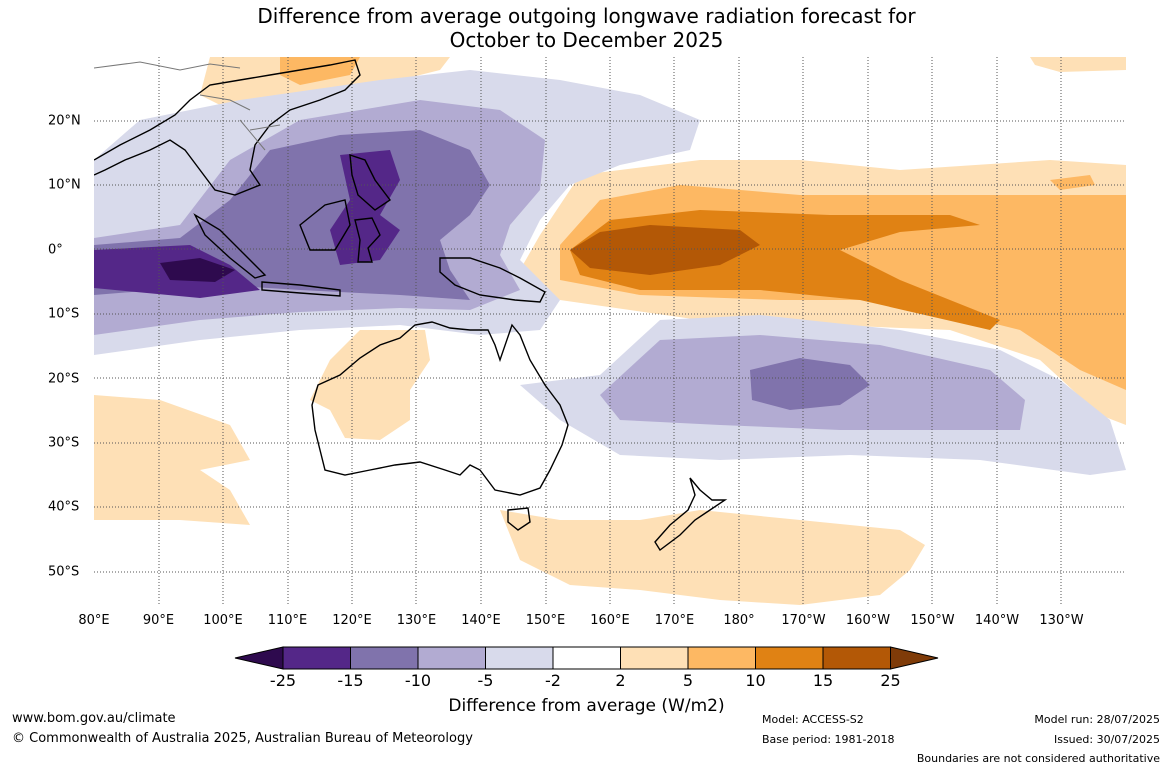 Image resolution: width=1173 pixels, height=770 pixels. What do you see at coordinates (803, 620) in the screenshot?
I see `longitude-label: 170°W` at bounding box center [803, 620].